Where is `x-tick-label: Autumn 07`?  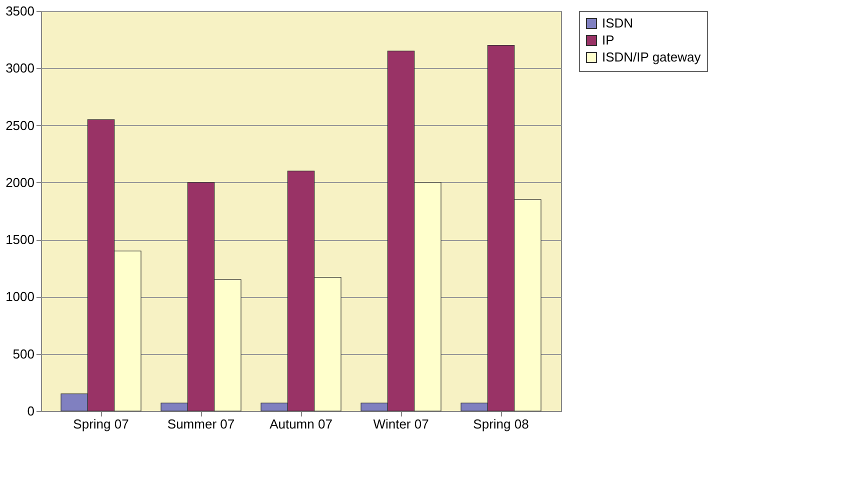
x-tick-label: Autumn 07 is located at coordinates (301, 424).